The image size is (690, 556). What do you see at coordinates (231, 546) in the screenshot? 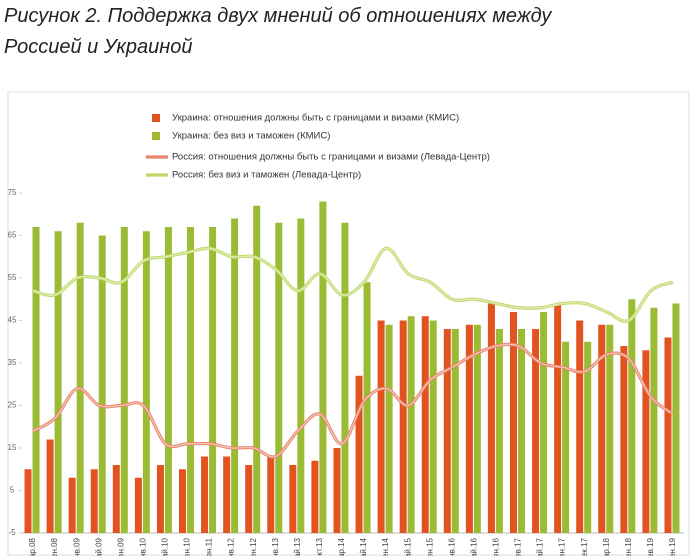
I see `x-tick-label: янв.12` at bounding box center [231, 546].